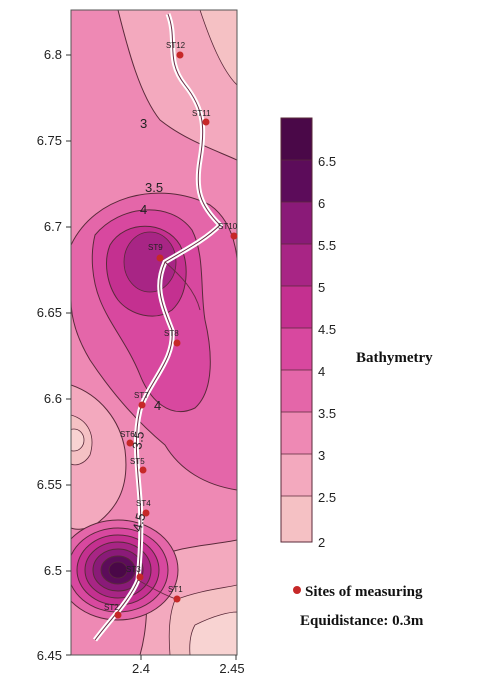 The width and height of the screenshot is (499, 677). I want to click on legend-title: Bathymetry, so click(394, 358).